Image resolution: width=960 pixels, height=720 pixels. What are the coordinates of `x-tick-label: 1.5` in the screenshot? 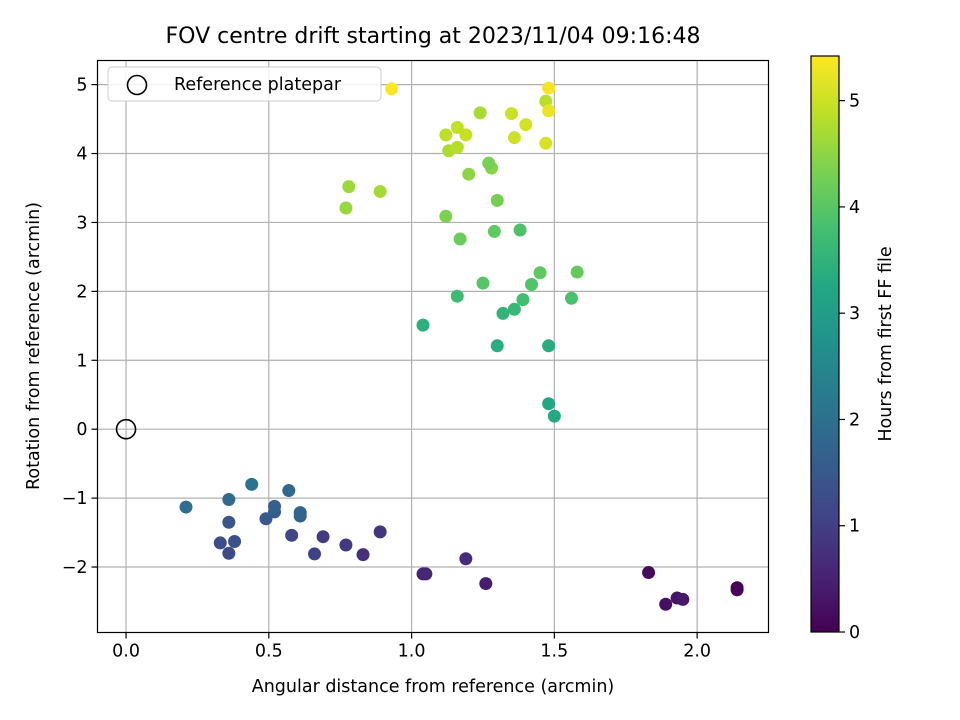 It's located at (554, 652).